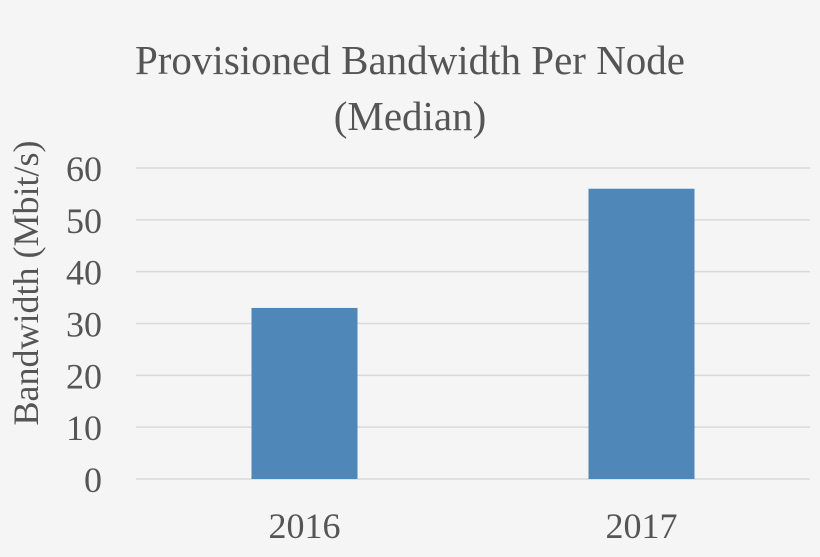  What do you see at coordinates (84, 273) in the screenshot?
I see `y-tick-label: 40` at bounding box center [84, 273].